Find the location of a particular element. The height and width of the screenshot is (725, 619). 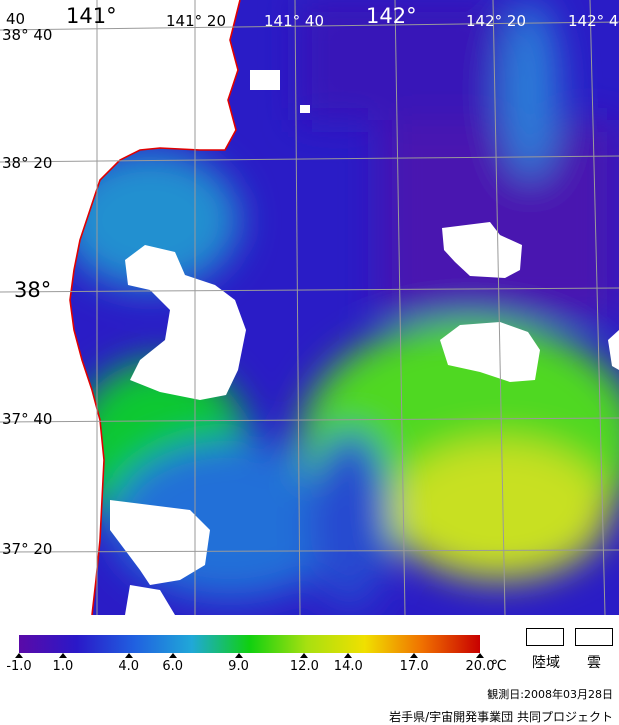

colorbar-tick-label: 17.0 is located at coordinates (414, 666).